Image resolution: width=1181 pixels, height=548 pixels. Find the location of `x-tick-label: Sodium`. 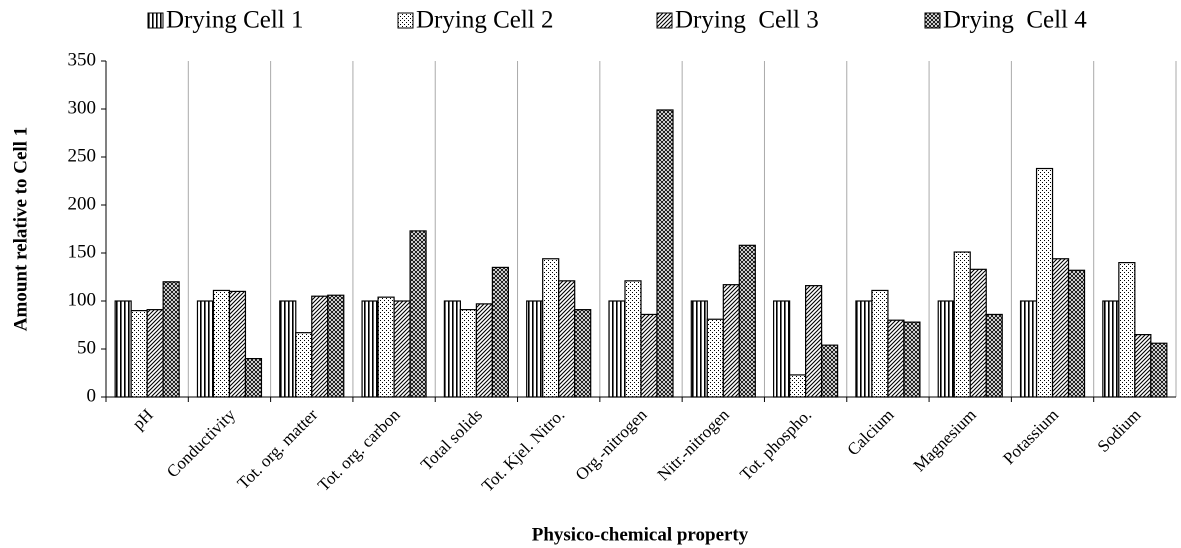

x-tick-label: Sodium is located at coordinates (1119, 430).